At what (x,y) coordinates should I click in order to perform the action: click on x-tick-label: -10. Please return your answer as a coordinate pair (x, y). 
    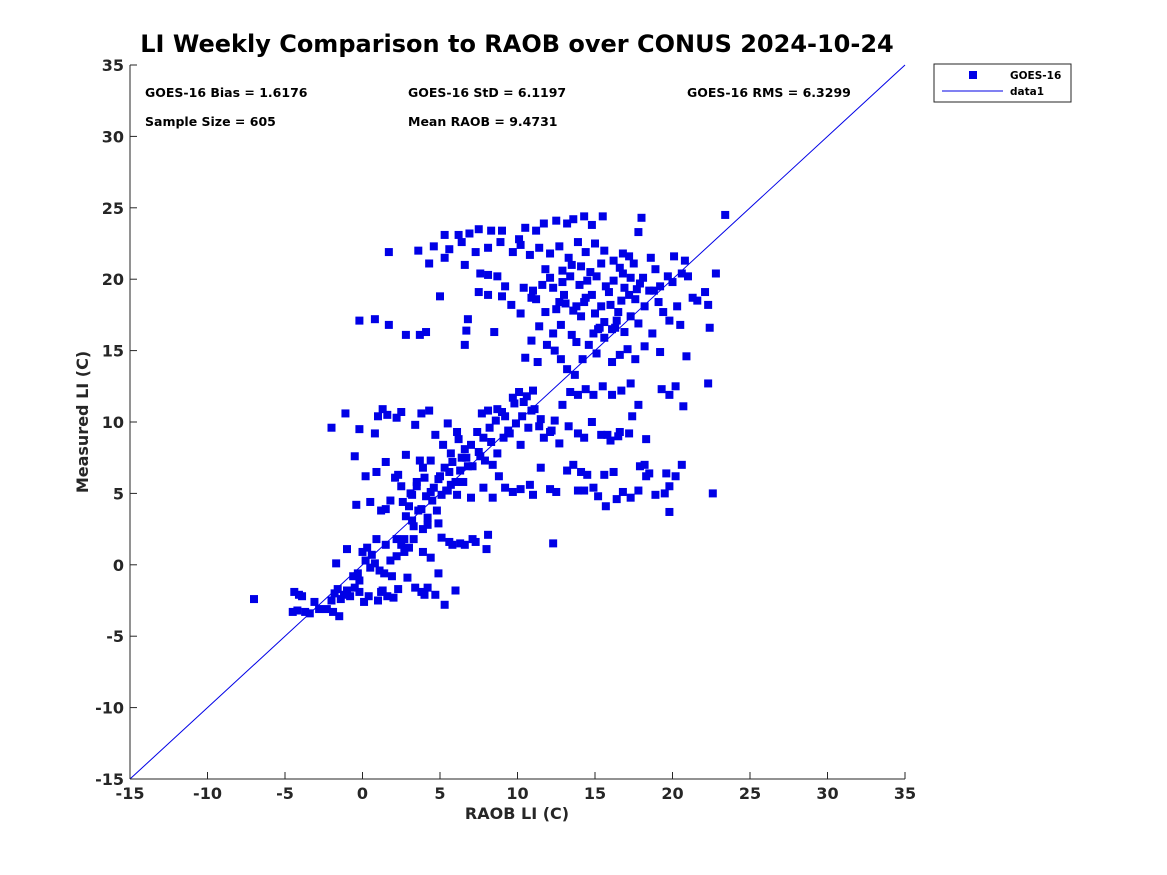
    Looking at the image, I should click on (207, 793).